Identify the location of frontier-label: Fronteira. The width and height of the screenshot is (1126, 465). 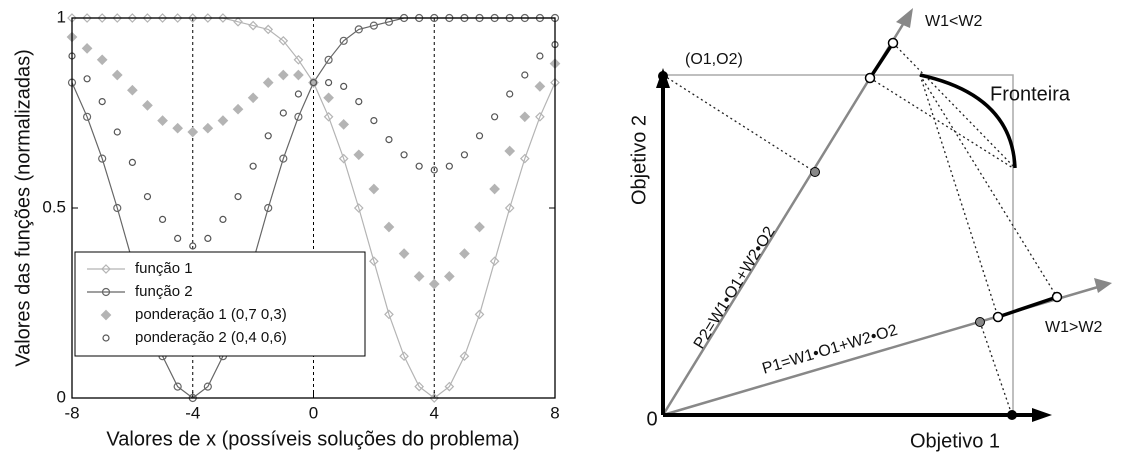
(1030, 94).